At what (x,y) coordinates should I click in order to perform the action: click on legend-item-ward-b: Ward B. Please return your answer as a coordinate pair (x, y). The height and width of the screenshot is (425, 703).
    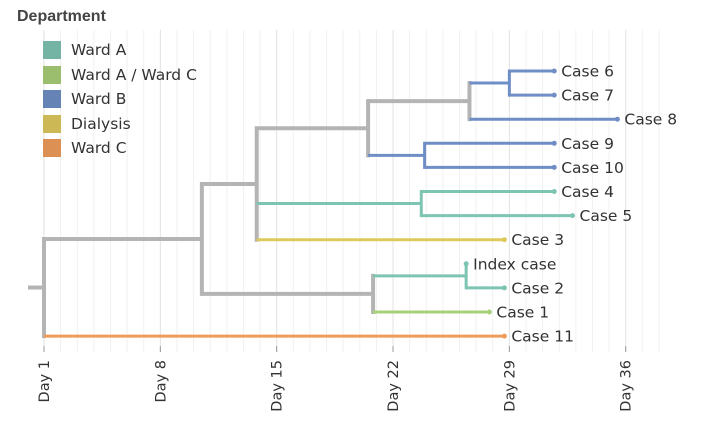
    Looking at the image, I should click on (107, 99).